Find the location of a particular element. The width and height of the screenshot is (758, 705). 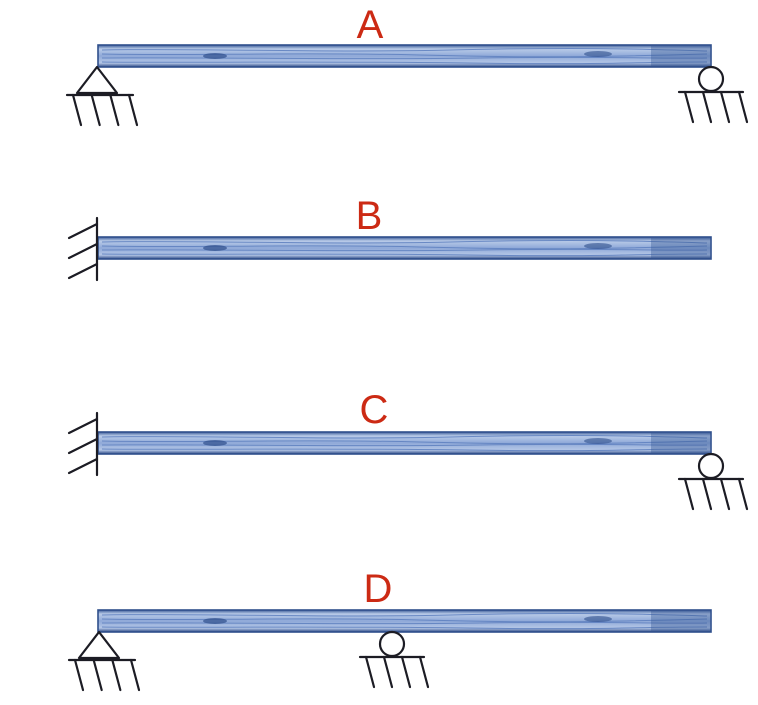

beam-c is located at coordinates (404, 443).